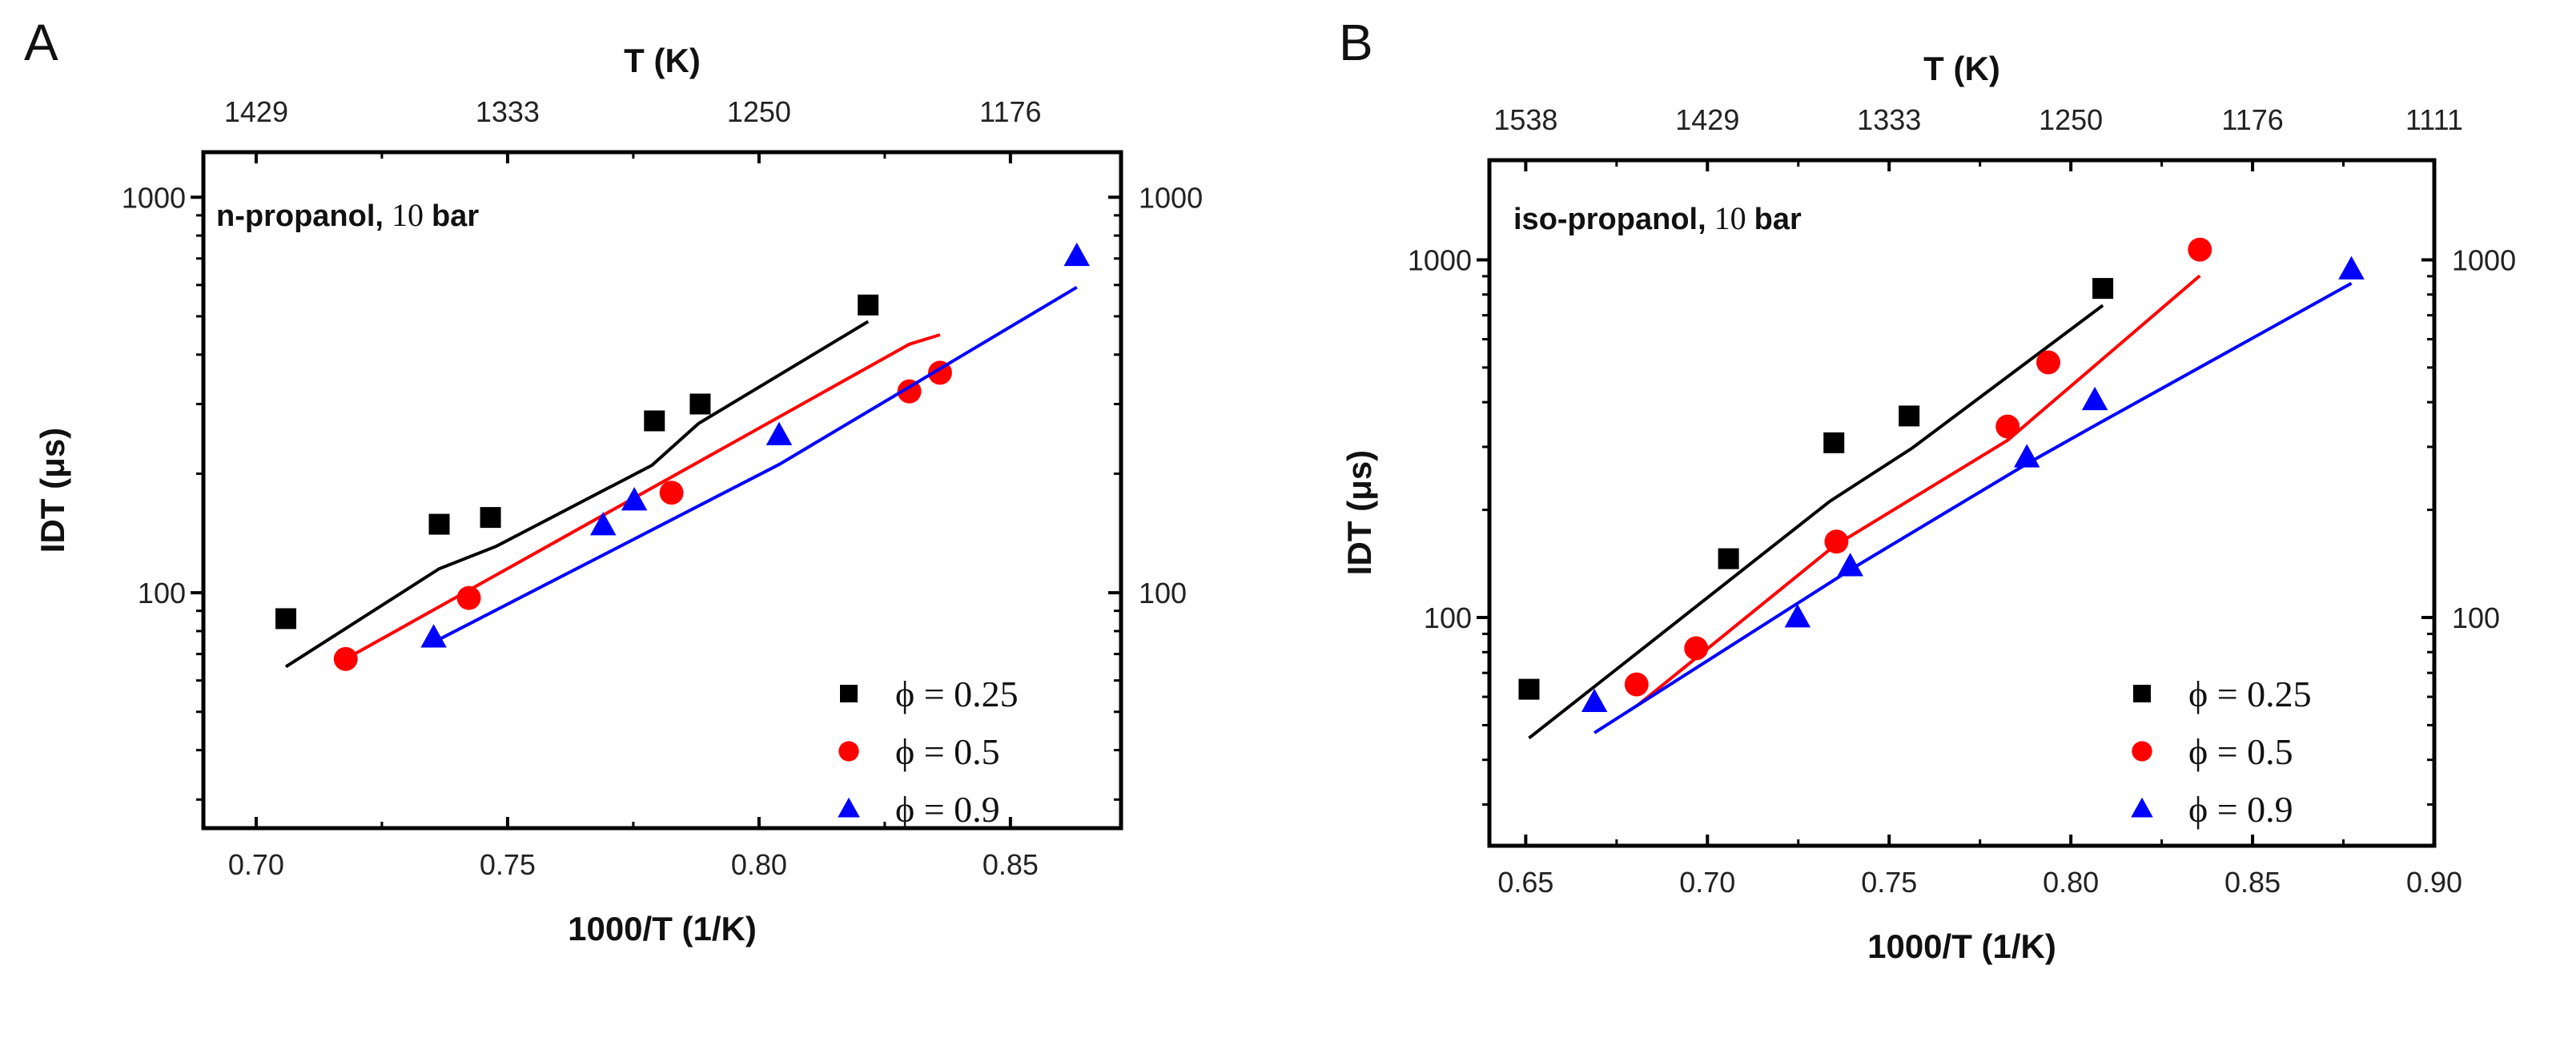 The height and width of the screenshot is (1058, 2576). I want to click on annotation: n-propanol, 10 bar, so click(347, 215).